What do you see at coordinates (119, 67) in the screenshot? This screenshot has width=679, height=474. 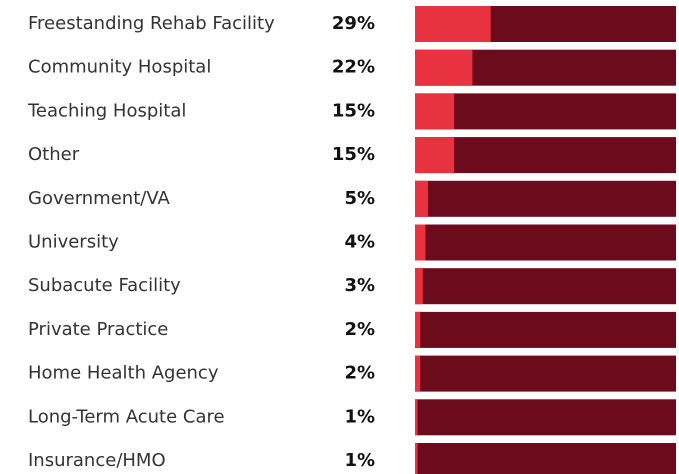 I see `category-label: Community Hospital` at bounding box center [119, 67].